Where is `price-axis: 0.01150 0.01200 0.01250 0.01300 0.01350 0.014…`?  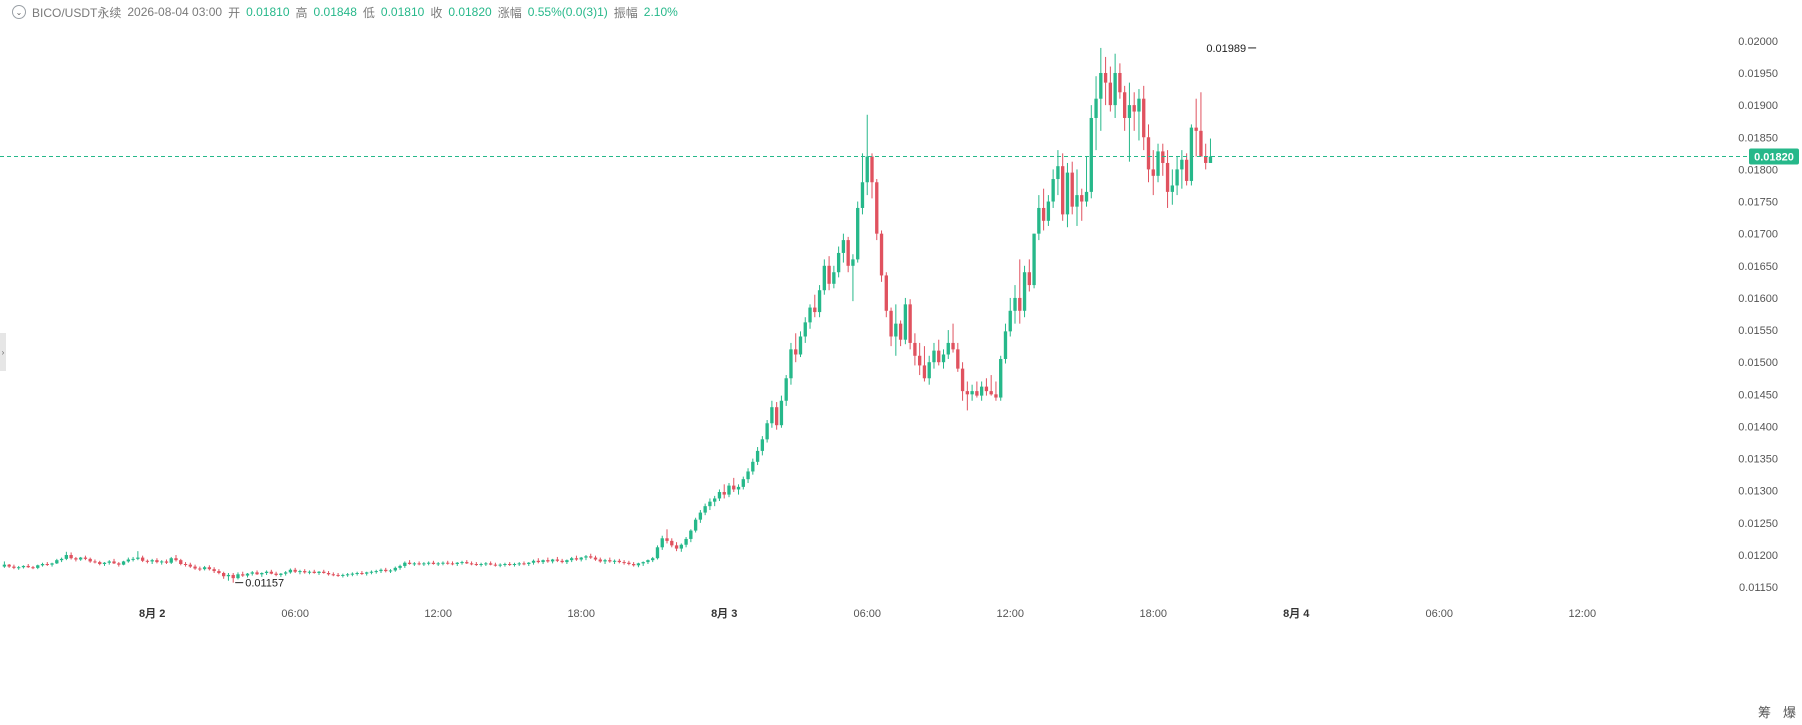 price-axis: 0.01150 0.01200 0.01250 0.01300 0.01350 0.014… is located at coordinates (1768, 315).